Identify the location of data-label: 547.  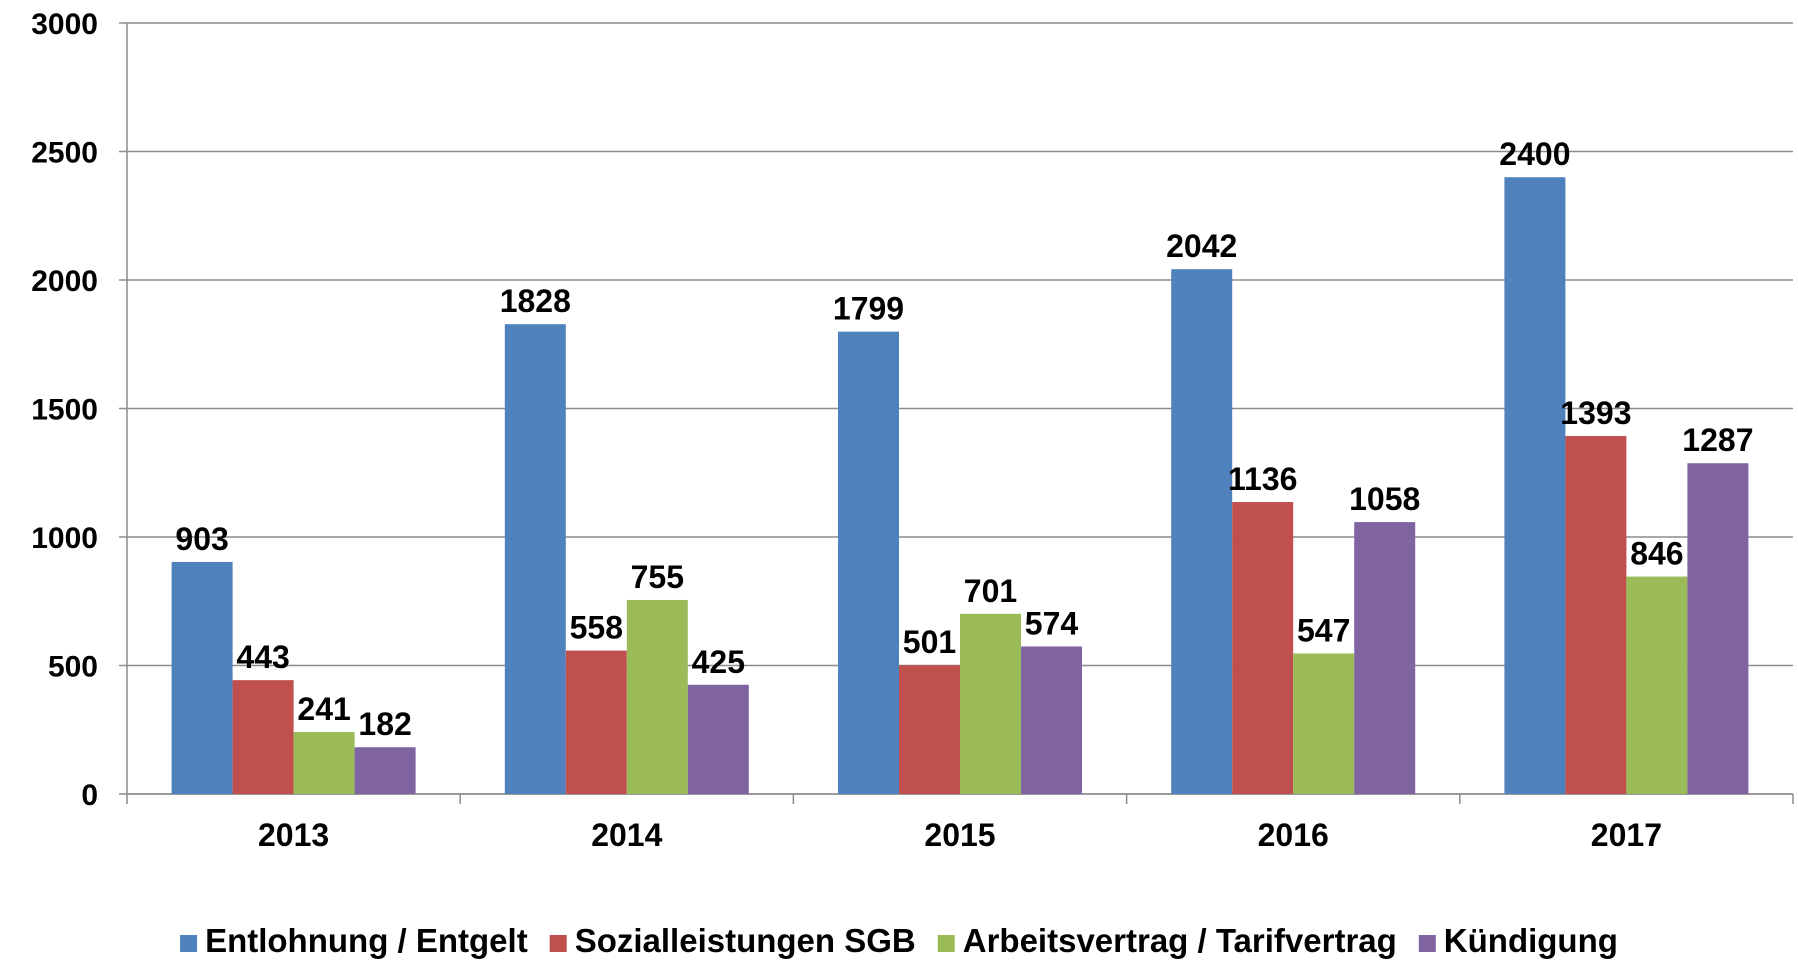
(1323, 630).